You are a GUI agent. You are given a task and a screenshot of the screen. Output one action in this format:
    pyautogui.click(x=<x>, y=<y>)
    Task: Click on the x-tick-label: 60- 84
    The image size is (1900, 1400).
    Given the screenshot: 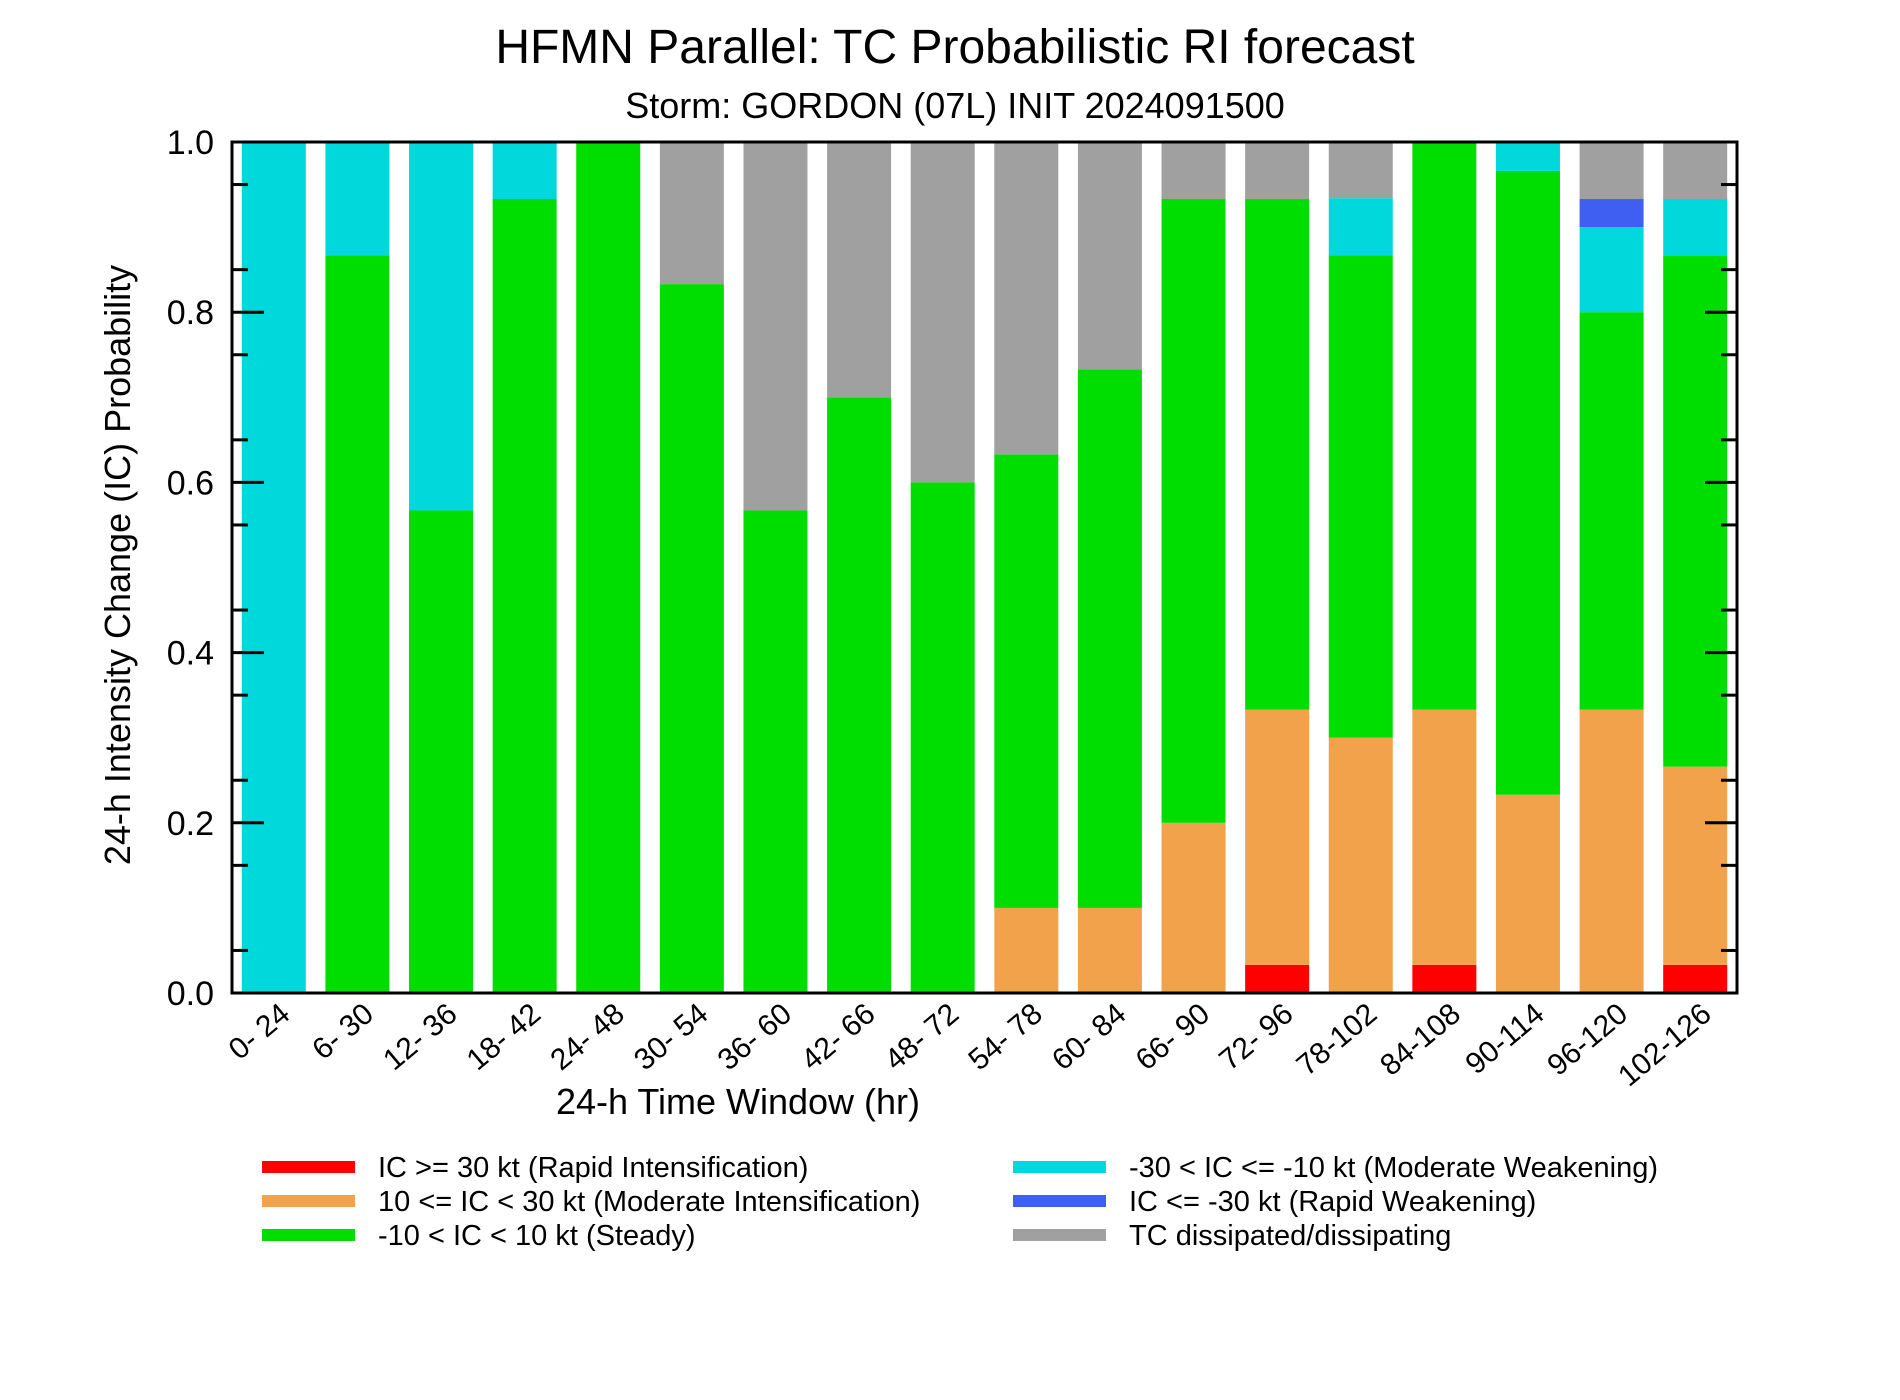 What is the action you would take?
    pyautogui.click(x=1089, y=1037)
    